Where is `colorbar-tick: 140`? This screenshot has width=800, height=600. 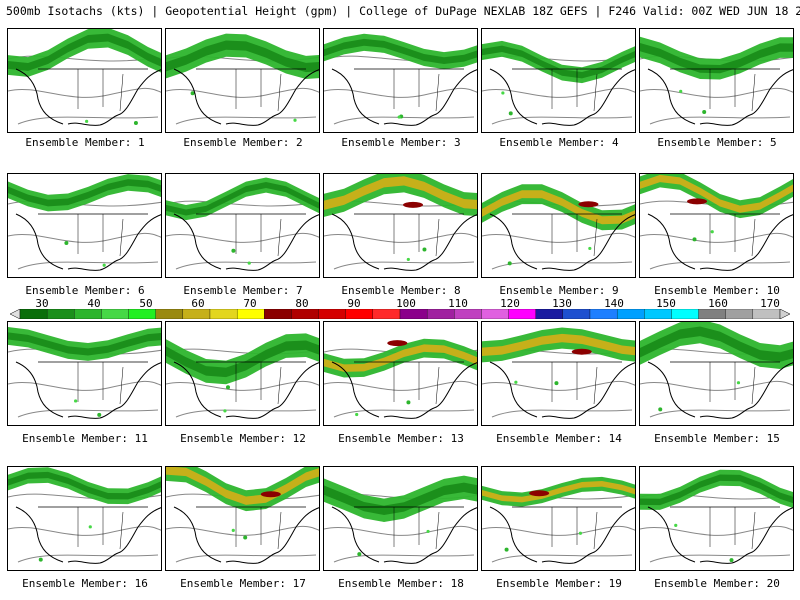
colorbar-tick: 140 is located at coordinates (614, 303).